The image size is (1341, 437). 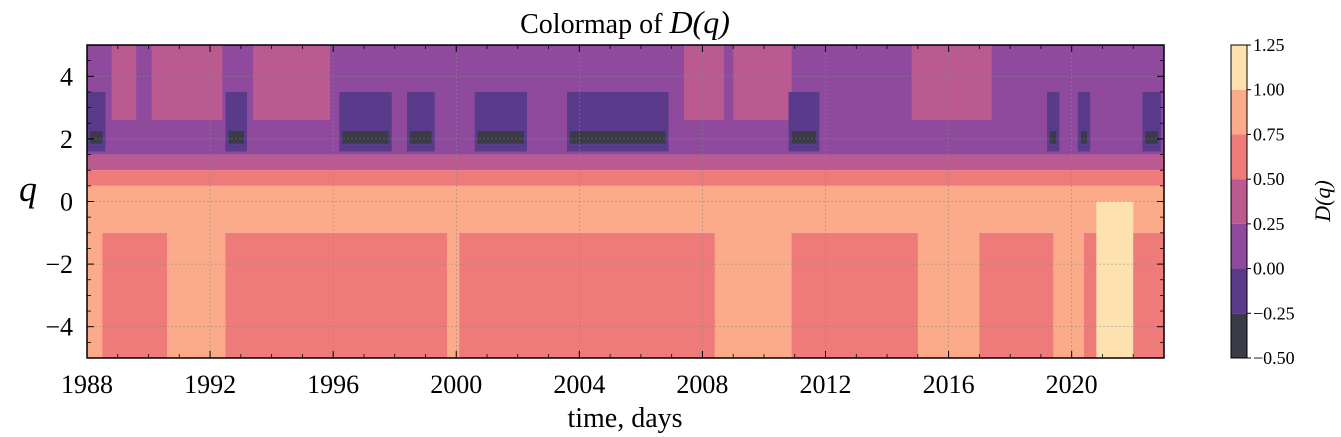 What do you see at coordinates (1269, 45) in the screenshot?
I see `colorbar-tick-label: 1.25` at bounding box center [1269, 45].